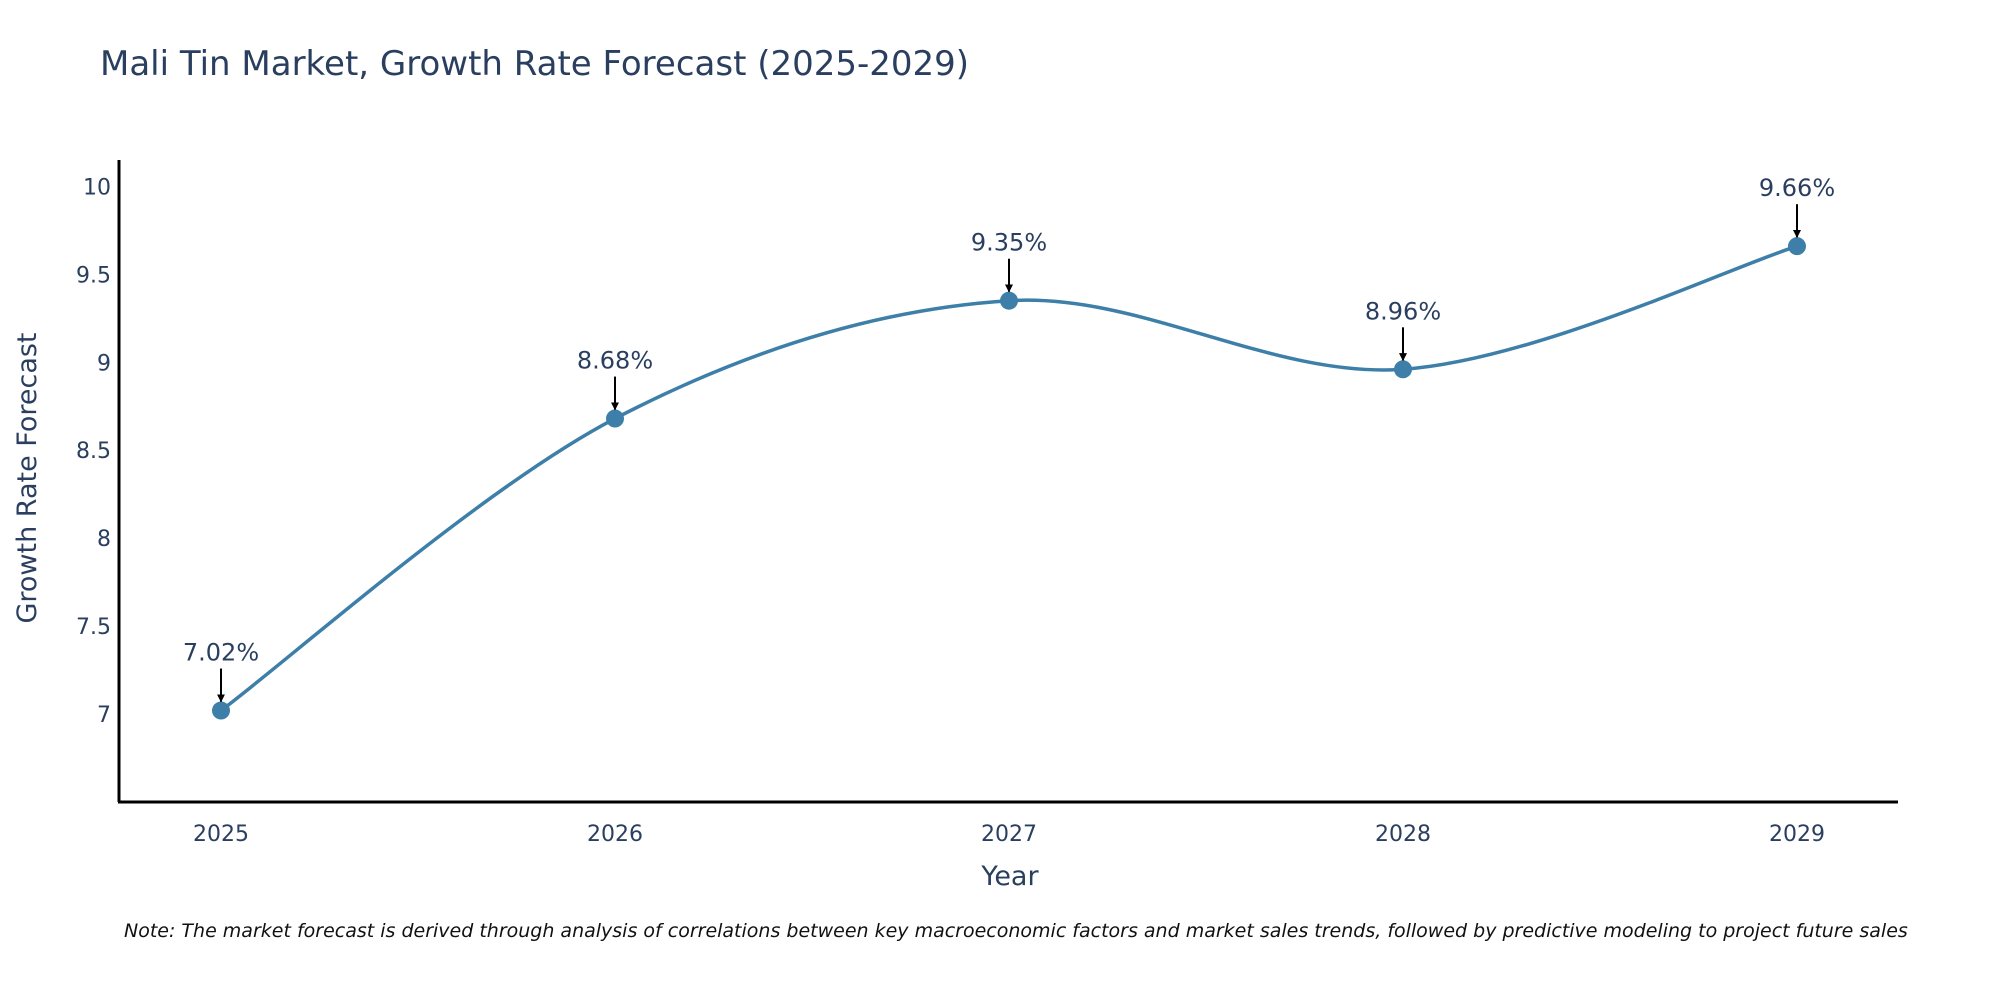  I want to click on x-tick-label: 2026, so click(615, 834).